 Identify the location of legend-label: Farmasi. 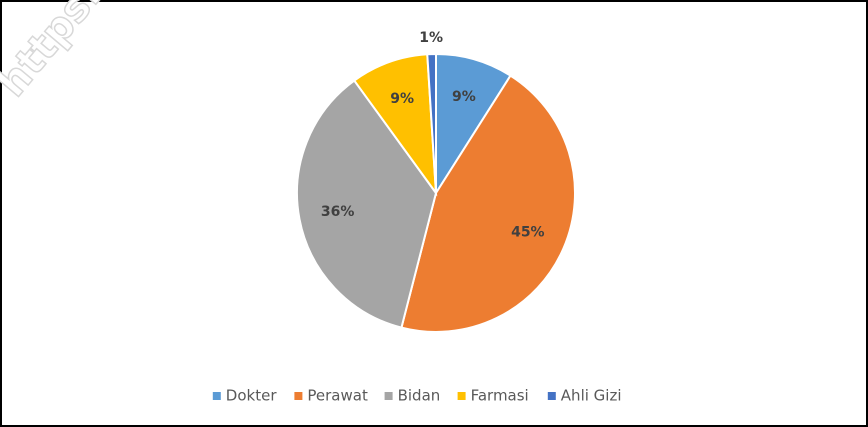
(500, 396).